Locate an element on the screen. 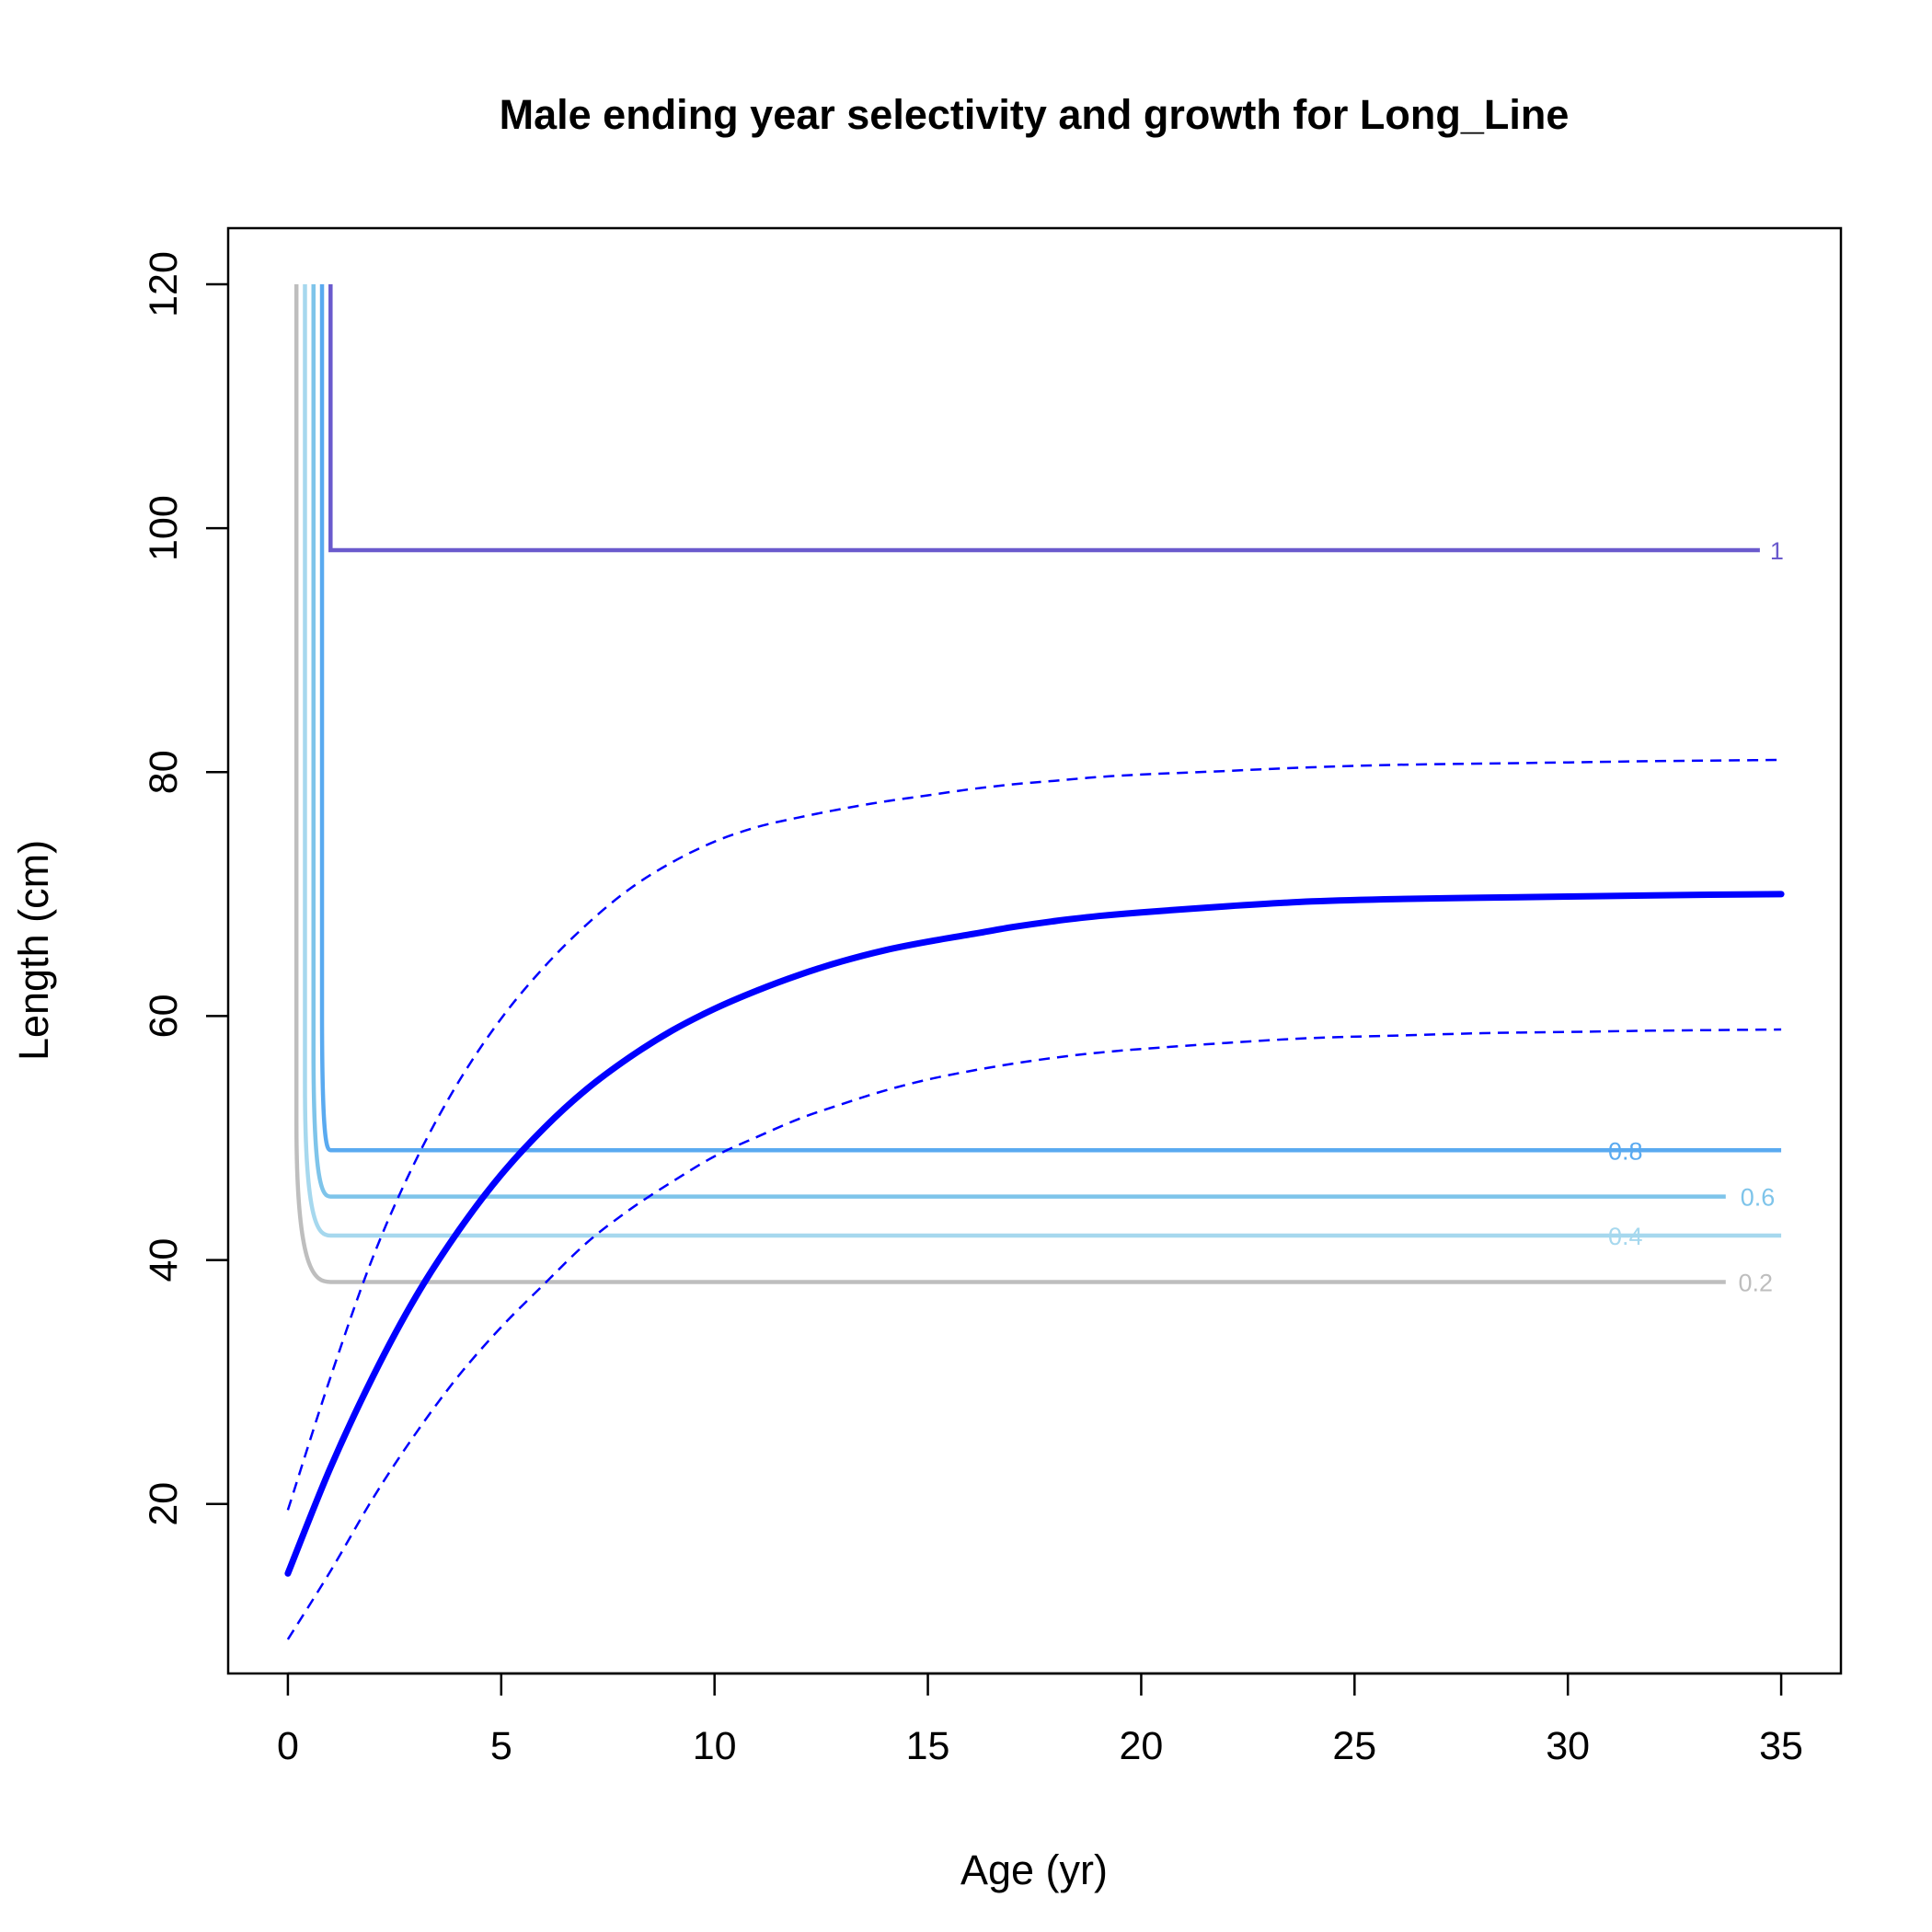 This screenshot has width=1932, height=1932. x-tick-label: 35 is located at coordinates (1781, 1746).